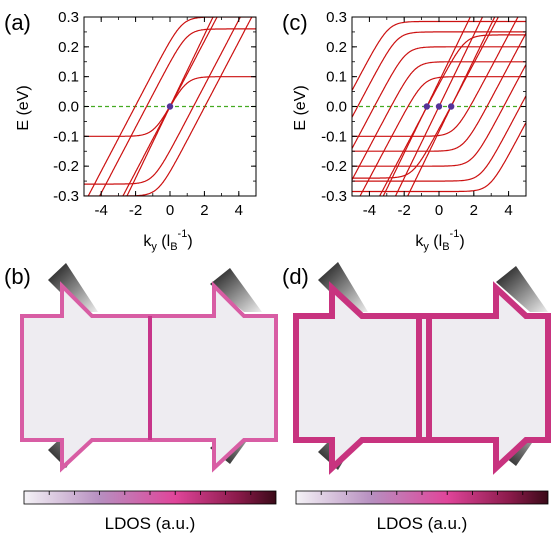 This screenshot has width=554, height=538. What do you see at coordinates (170, 210) in the screenshot?
I see `x-tick-label-a-2: 0` at bounding box center [170, 210].